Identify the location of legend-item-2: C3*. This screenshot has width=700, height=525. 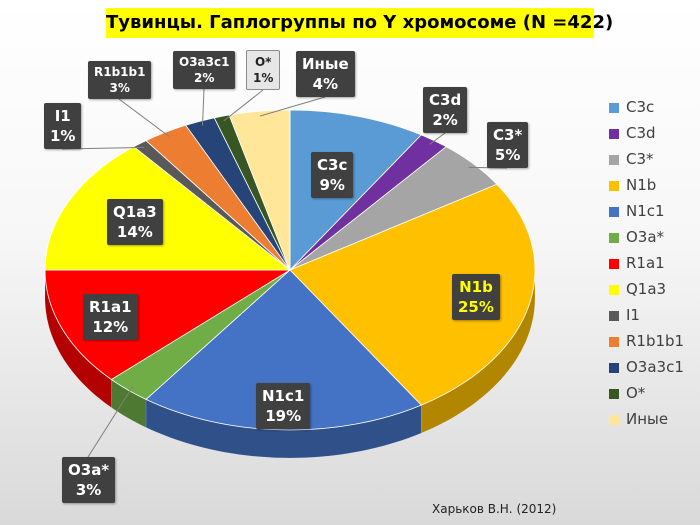
(654, 161).